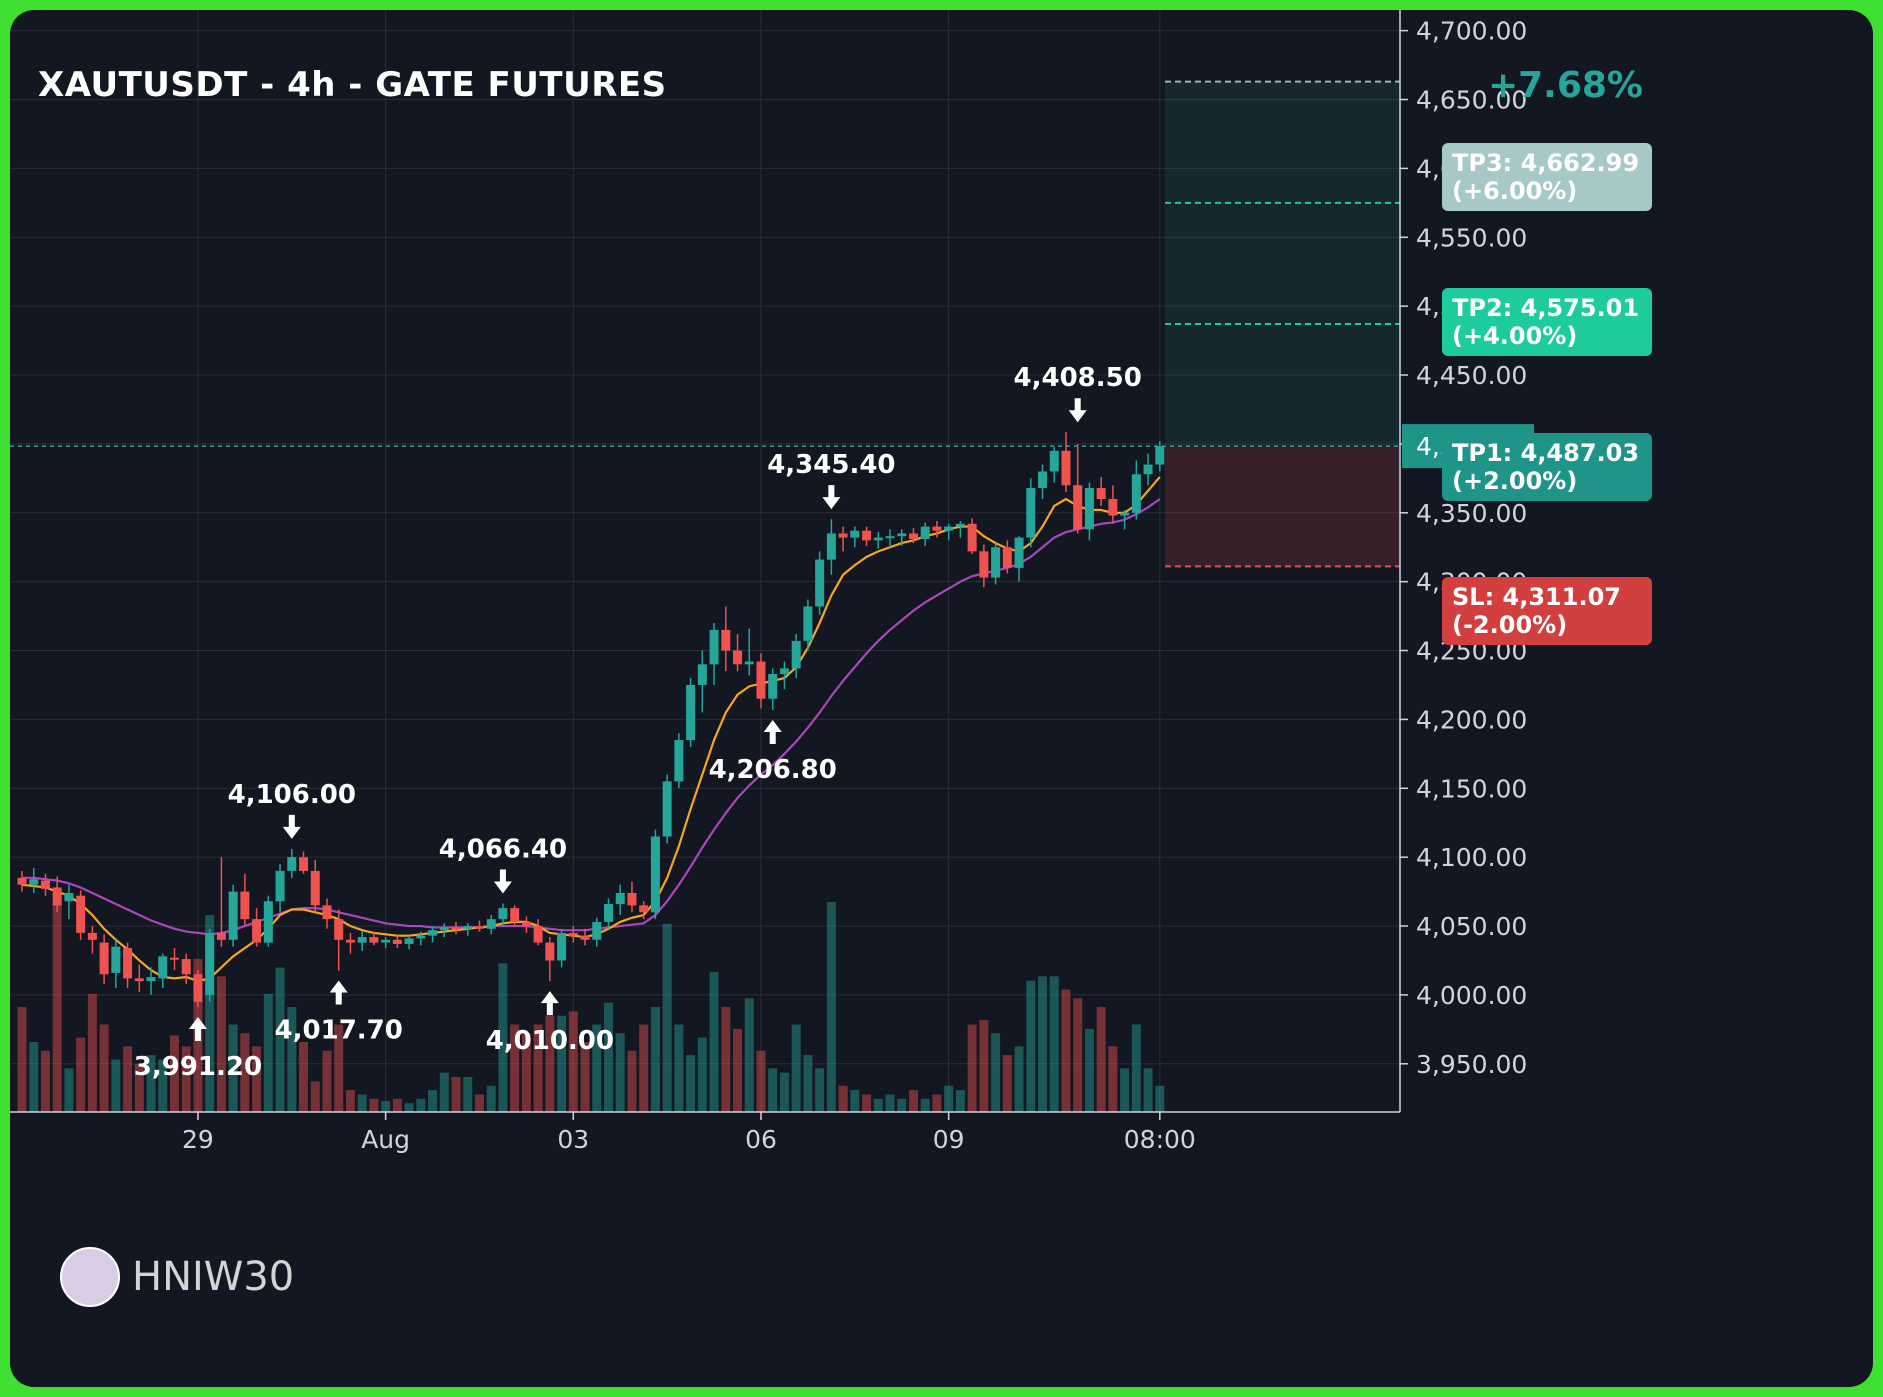  Describe the element at coordinates (1515, 336) in the screenshot. I see `tp2-percent: (+4.00%)` at that location.